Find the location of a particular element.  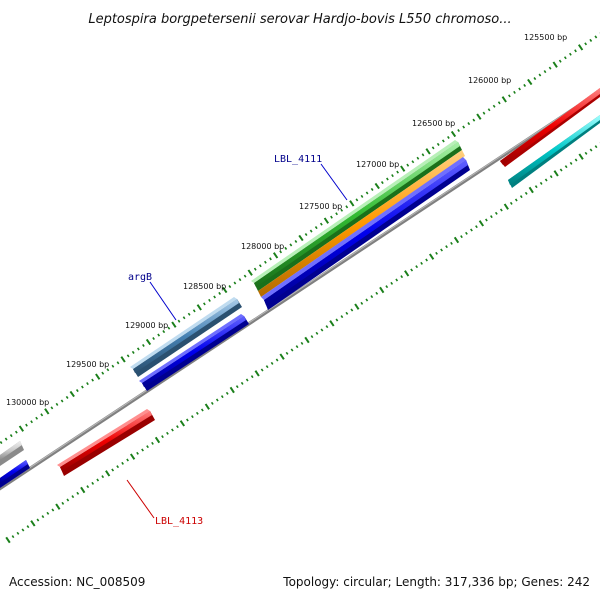

label-lbl-4111: LBL_4111 is located at coordinates (298, 159).